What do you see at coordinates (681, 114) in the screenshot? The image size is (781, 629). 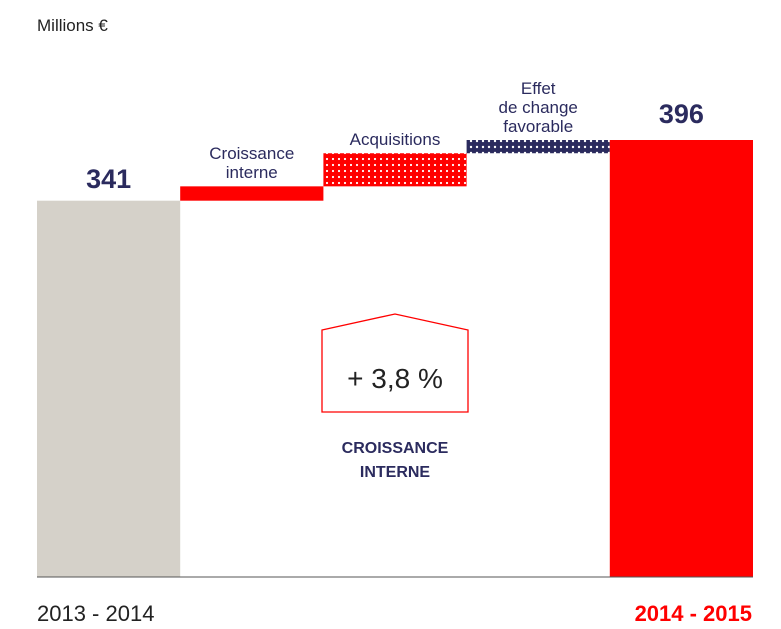 I see `value-label: 396` at bounding box center [681, 114].